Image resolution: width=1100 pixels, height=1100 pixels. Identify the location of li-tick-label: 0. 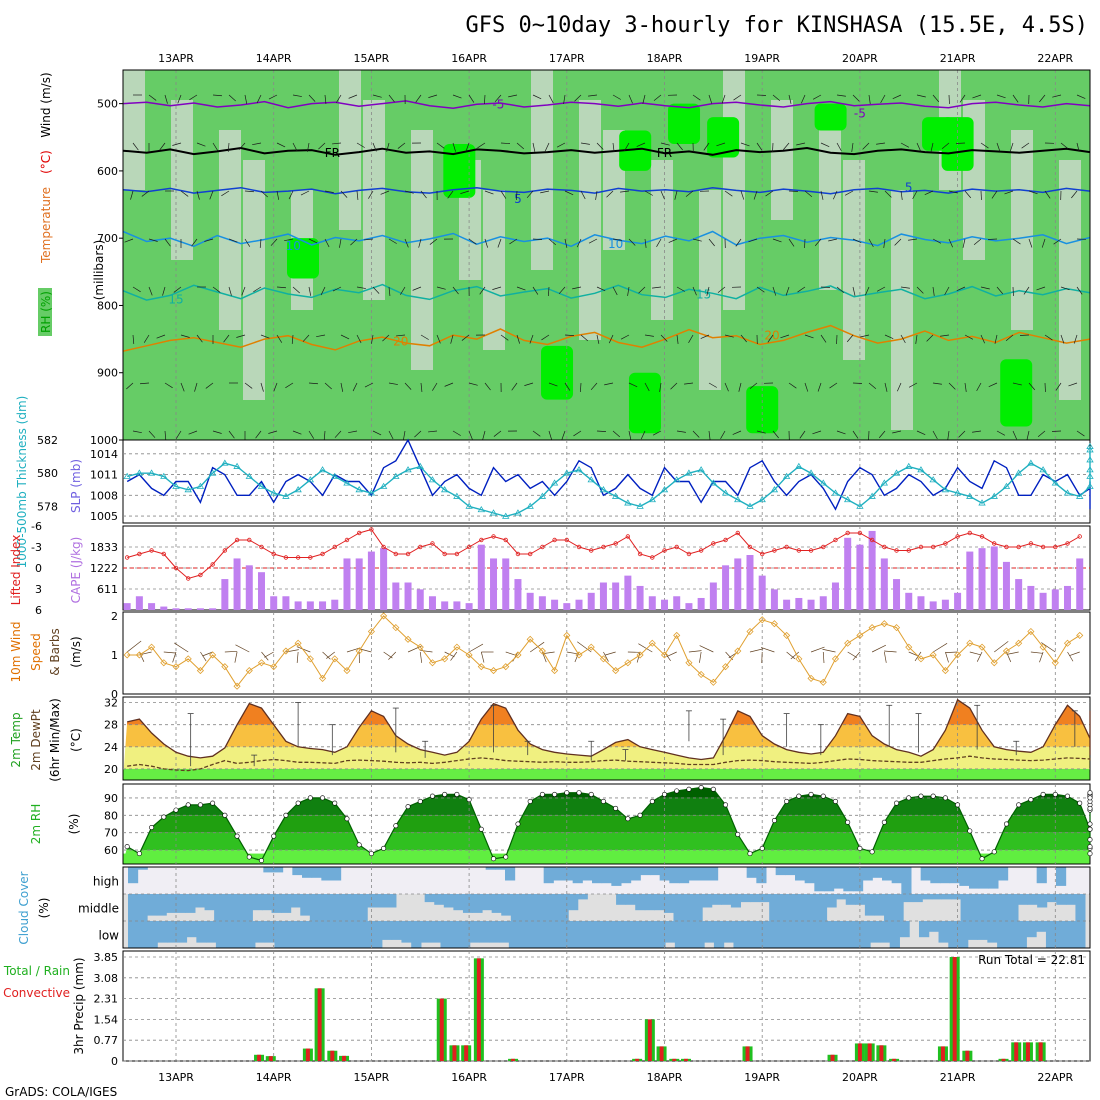
(38, 568).